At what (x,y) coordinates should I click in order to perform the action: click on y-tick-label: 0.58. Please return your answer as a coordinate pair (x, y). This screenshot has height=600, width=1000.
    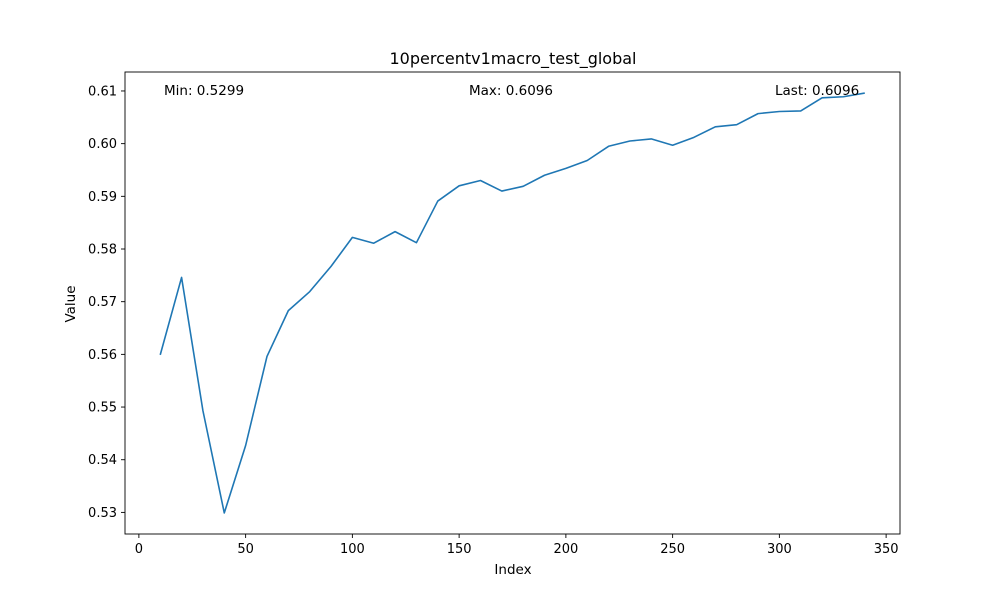
    Looking at the image, I should click on (102, 250).